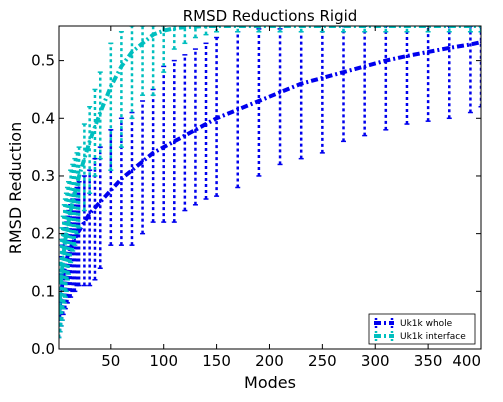  Describe the element at coordinates (43, 118) in the screenshot. I see `y-tick-label: 0.4` at that location.